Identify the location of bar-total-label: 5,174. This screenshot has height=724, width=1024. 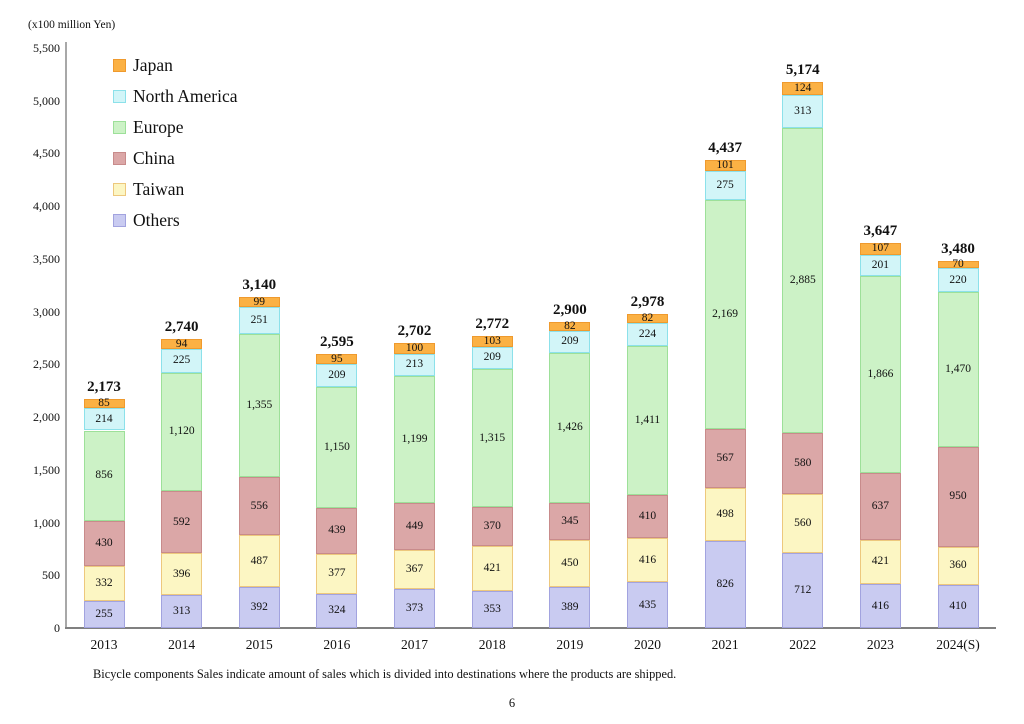
(802, 70).